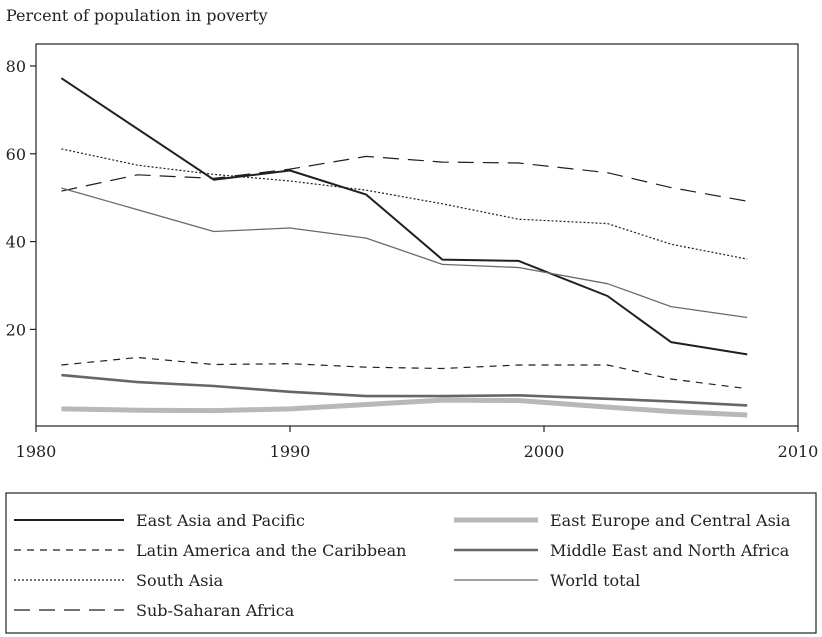  What do you see at coordinates (290, 451) in the screenshot?
I see `x-tick-label: 1990` at bounding box center [290, 451].